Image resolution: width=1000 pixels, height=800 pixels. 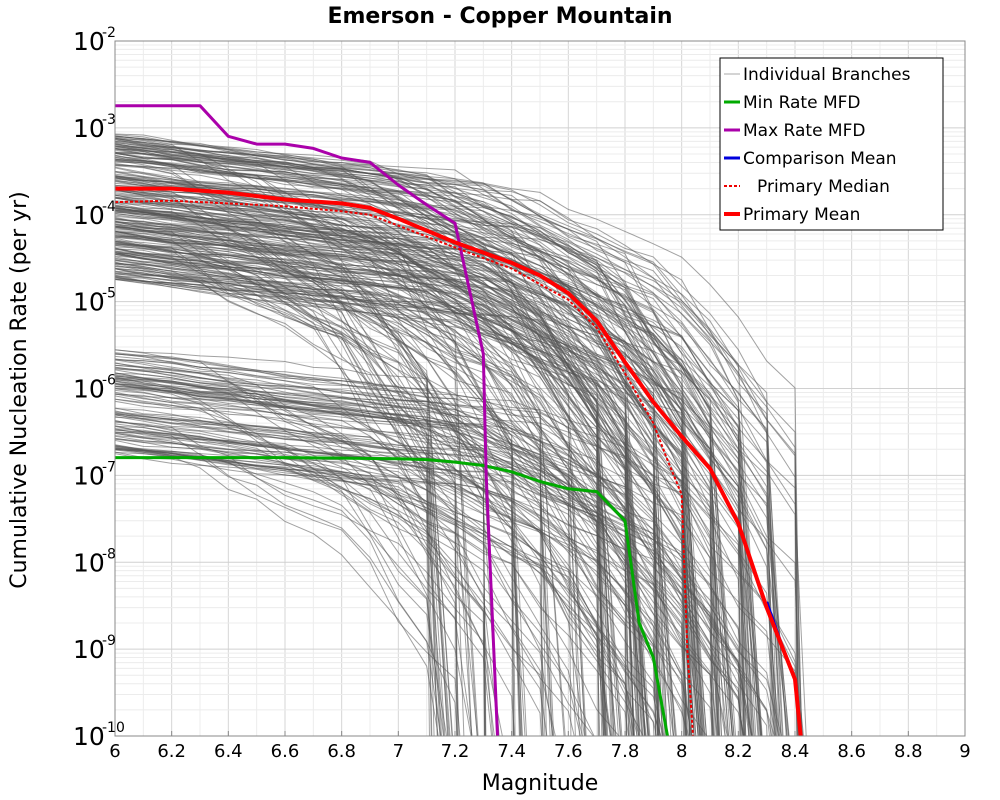 I want to click on y-tick-exponent: -10, so click(x=113, y=728).